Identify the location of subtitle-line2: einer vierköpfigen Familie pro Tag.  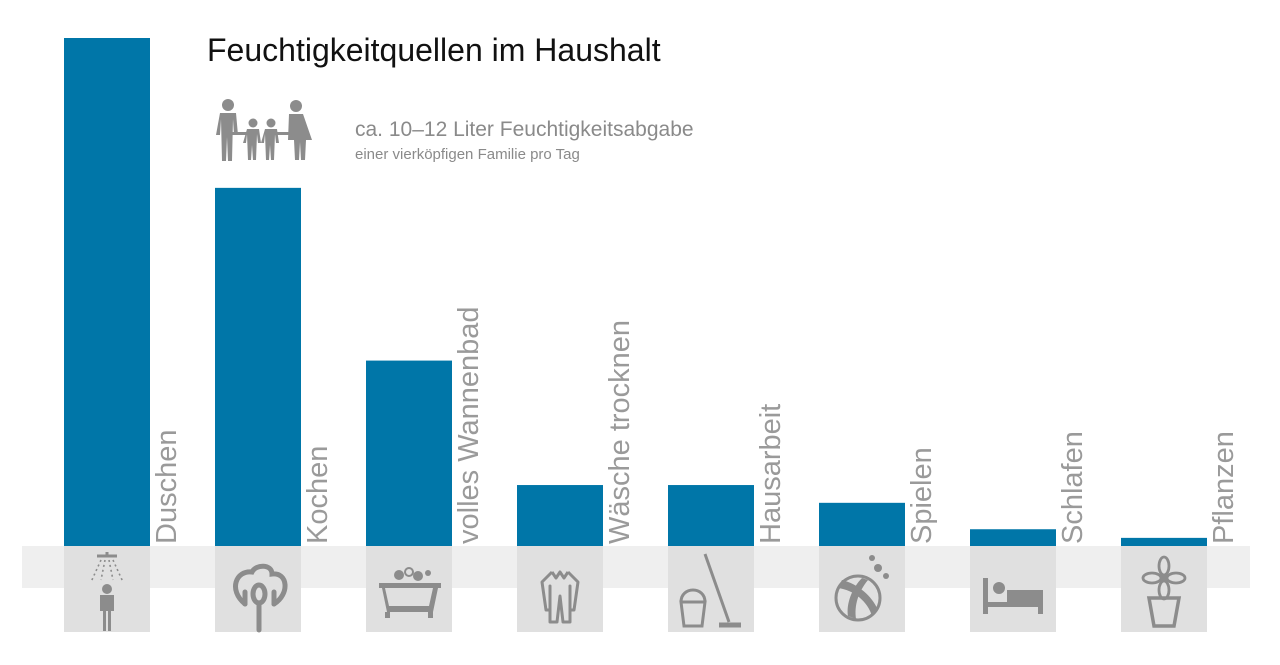
(467, 154).